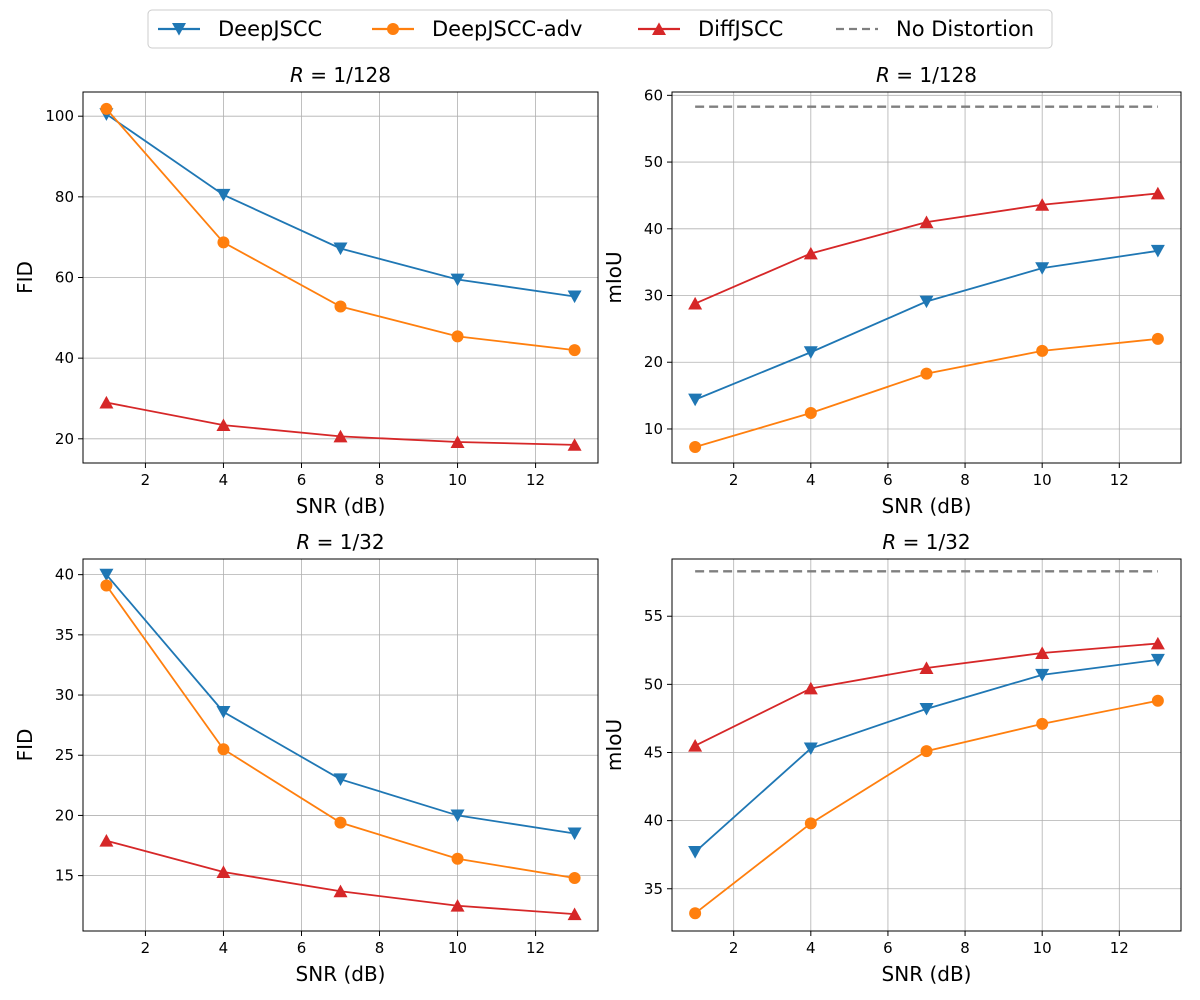 This screenshot has height=1000, width=1200. What do you see at coordinates (614, 277) in the screenshot?
I see `y-axis-label: mIoU` at bounding box center [614, 277].